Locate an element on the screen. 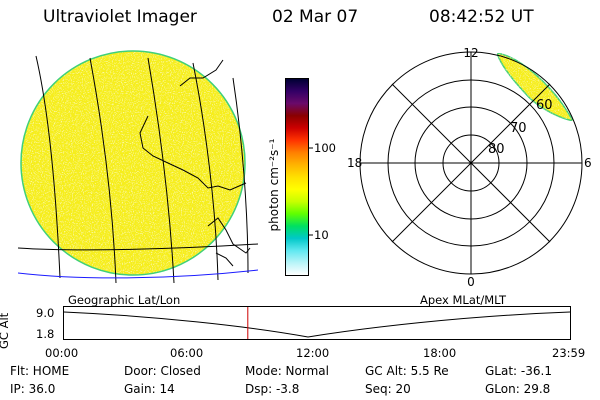 This screenshot has height=400, width=600. status-gain: Gain: 14 is located at coordinates (149, 389).